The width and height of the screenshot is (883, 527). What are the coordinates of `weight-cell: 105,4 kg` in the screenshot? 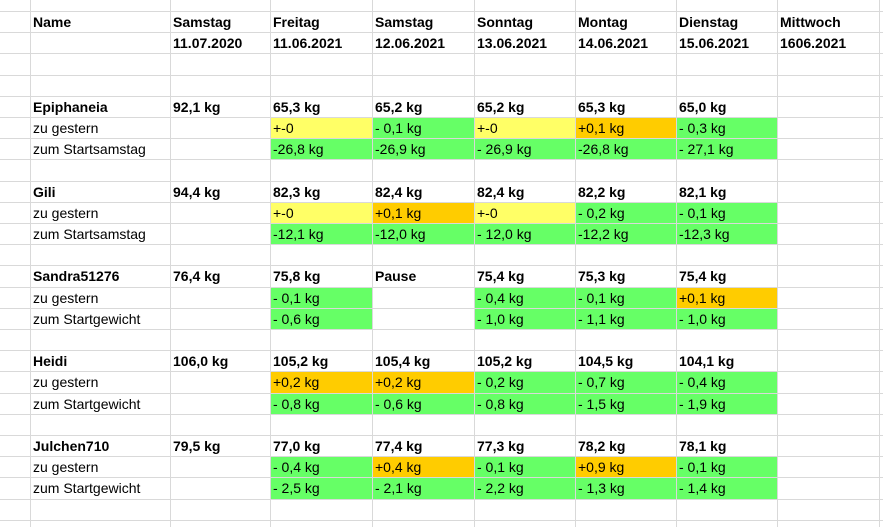 It's located at (403, 361).